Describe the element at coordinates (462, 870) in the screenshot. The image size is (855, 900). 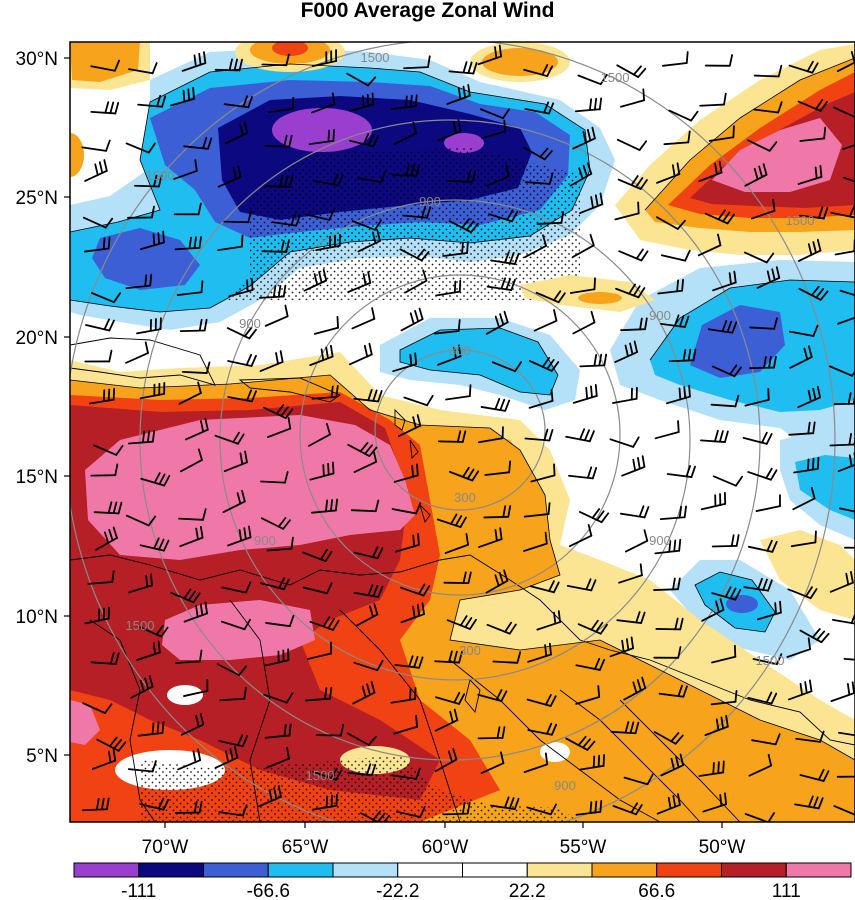
I see `colorbar` at that location.